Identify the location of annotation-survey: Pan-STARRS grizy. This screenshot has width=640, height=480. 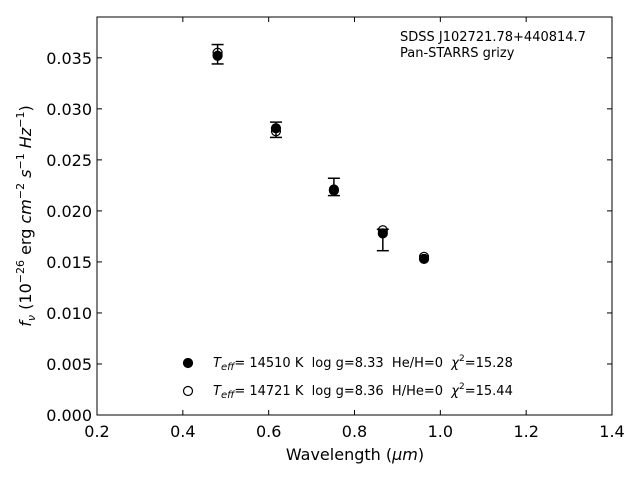
(457, 53).